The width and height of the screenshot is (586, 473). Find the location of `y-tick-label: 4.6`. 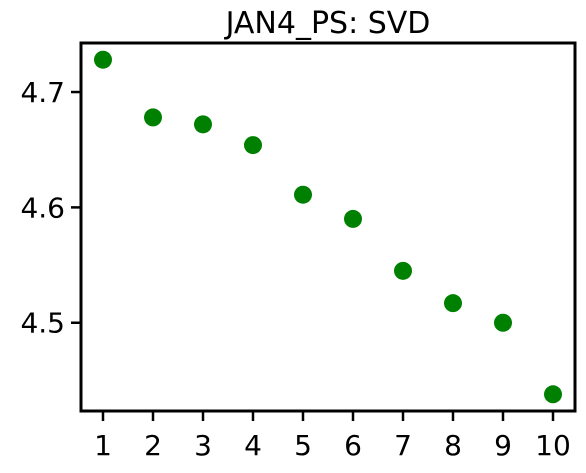

y-tick-label: 4.6 is located at coordinates (42, 207).